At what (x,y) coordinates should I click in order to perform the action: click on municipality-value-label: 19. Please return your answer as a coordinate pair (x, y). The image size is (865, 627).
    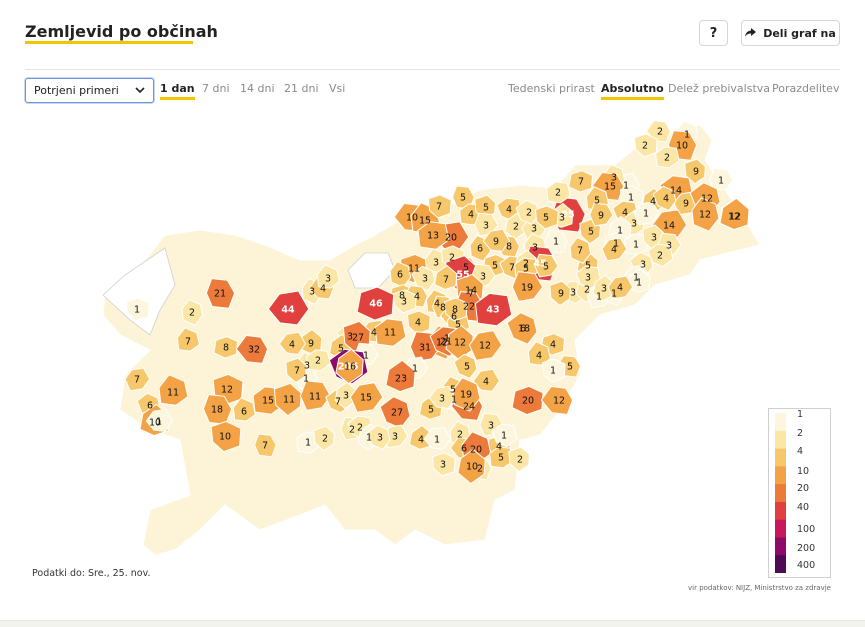
    Looking at the image, I should click on (466, 395).